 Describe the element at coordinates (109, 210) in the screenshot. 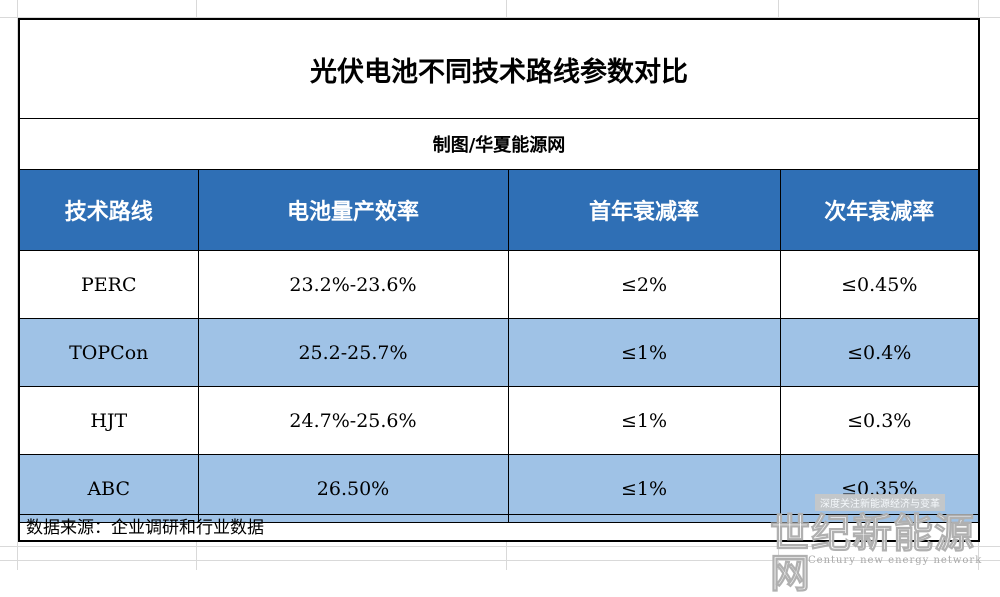

I see `header-route: 技术路线` at that location.